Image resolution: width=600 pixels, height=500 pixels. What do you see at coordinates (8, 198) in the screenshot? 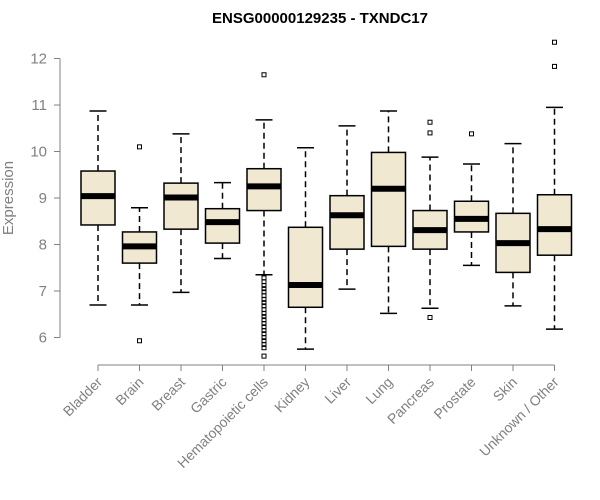
I see `y-axis-label: Expression` at bounding box center [8, 198].